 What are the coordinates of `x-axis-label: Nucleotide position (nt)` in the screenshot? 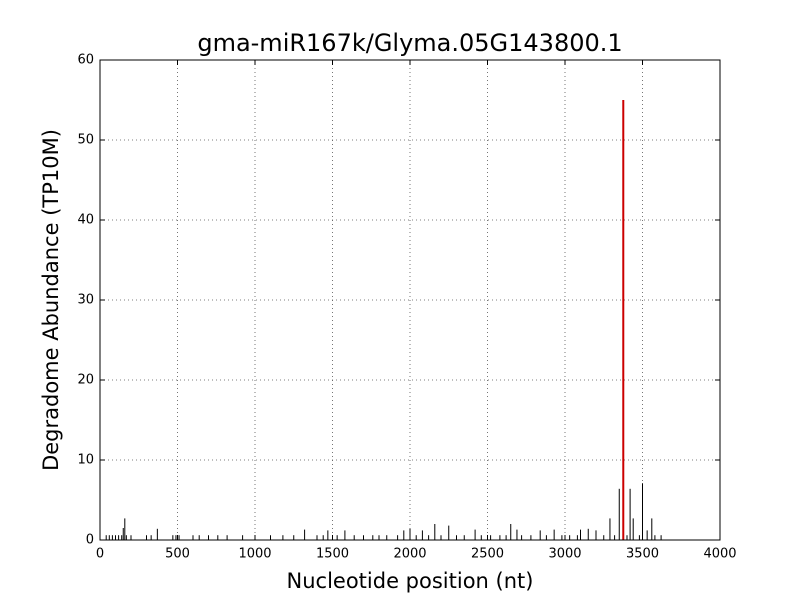 It's located at (410, 581).